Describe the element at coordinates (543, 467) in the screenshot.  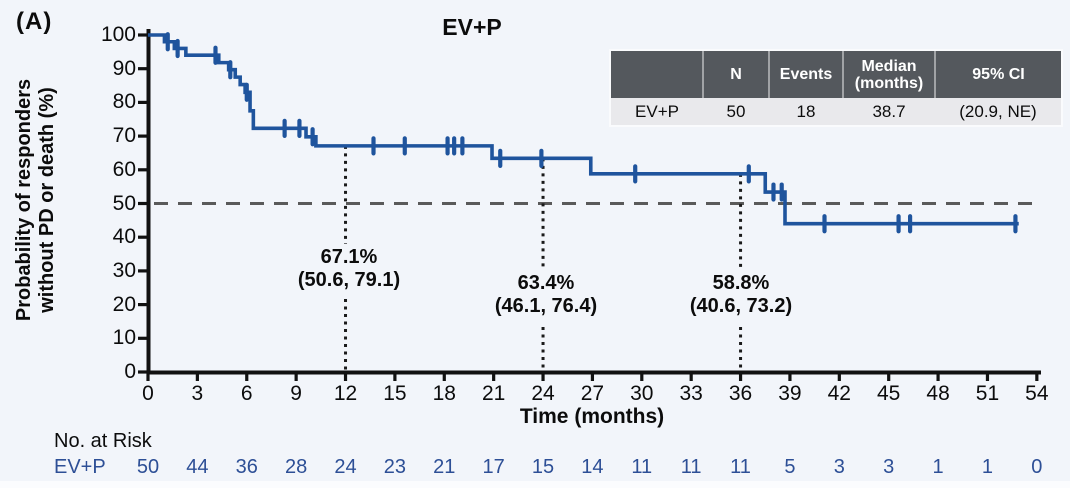
I see `at-risk-value: 15` at that location.